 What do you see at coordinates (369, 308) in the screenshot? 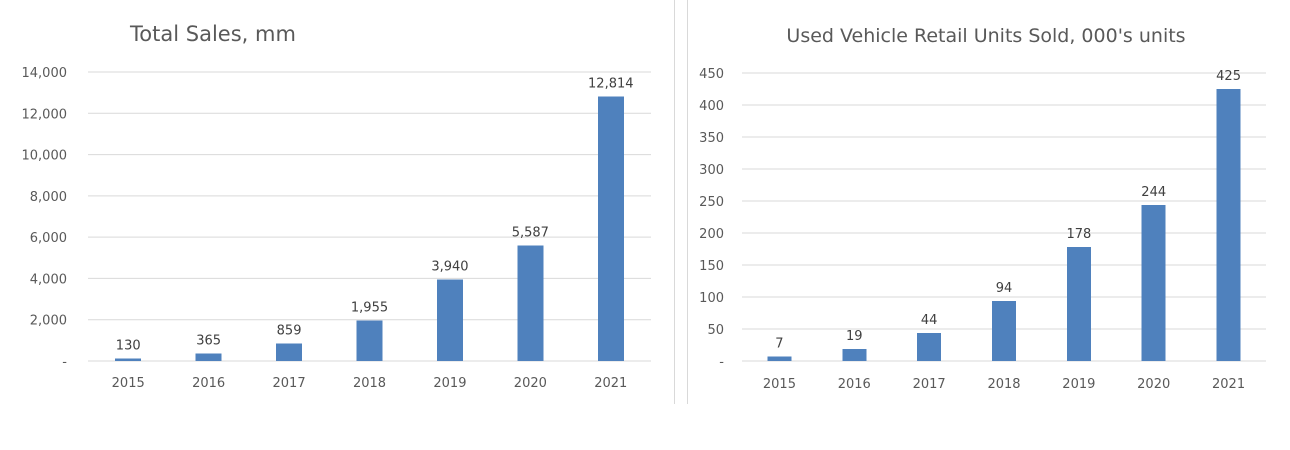
I see `data-label: 1,955` at bounding box center [369, 308].